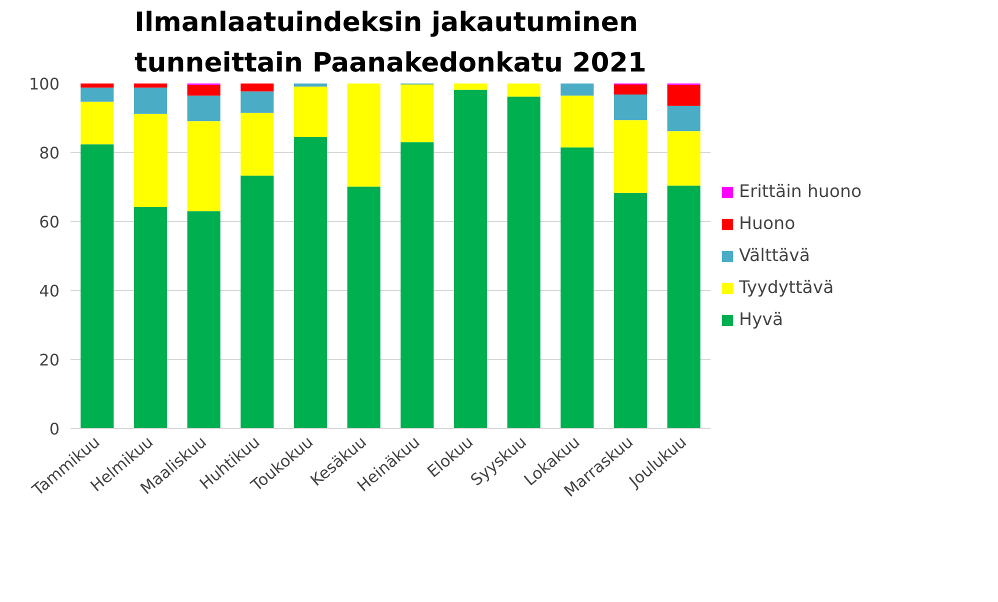  Describe the element at coordinates (761, 320) in the screenshot. I see `legend-label: Hyvä` at that location.